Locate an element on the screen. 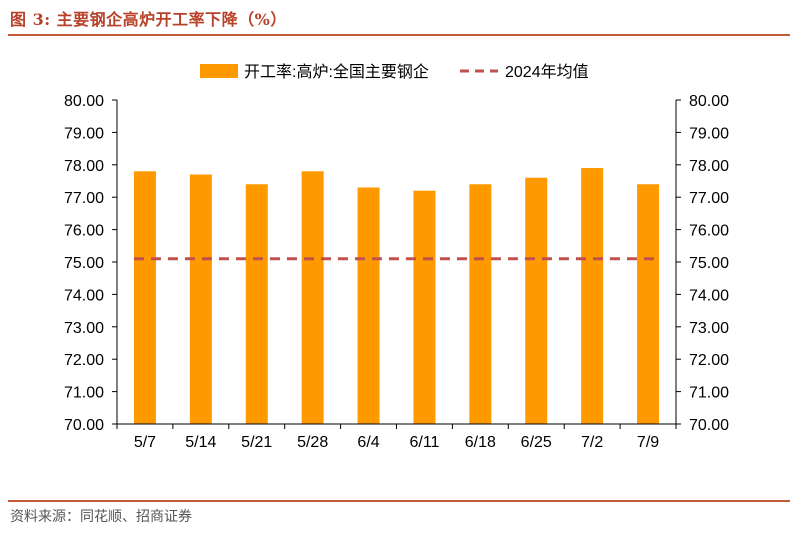 This screenshot has width=797, height=533. x-tick-label: 7/9 is located at coordinates (648, 442).